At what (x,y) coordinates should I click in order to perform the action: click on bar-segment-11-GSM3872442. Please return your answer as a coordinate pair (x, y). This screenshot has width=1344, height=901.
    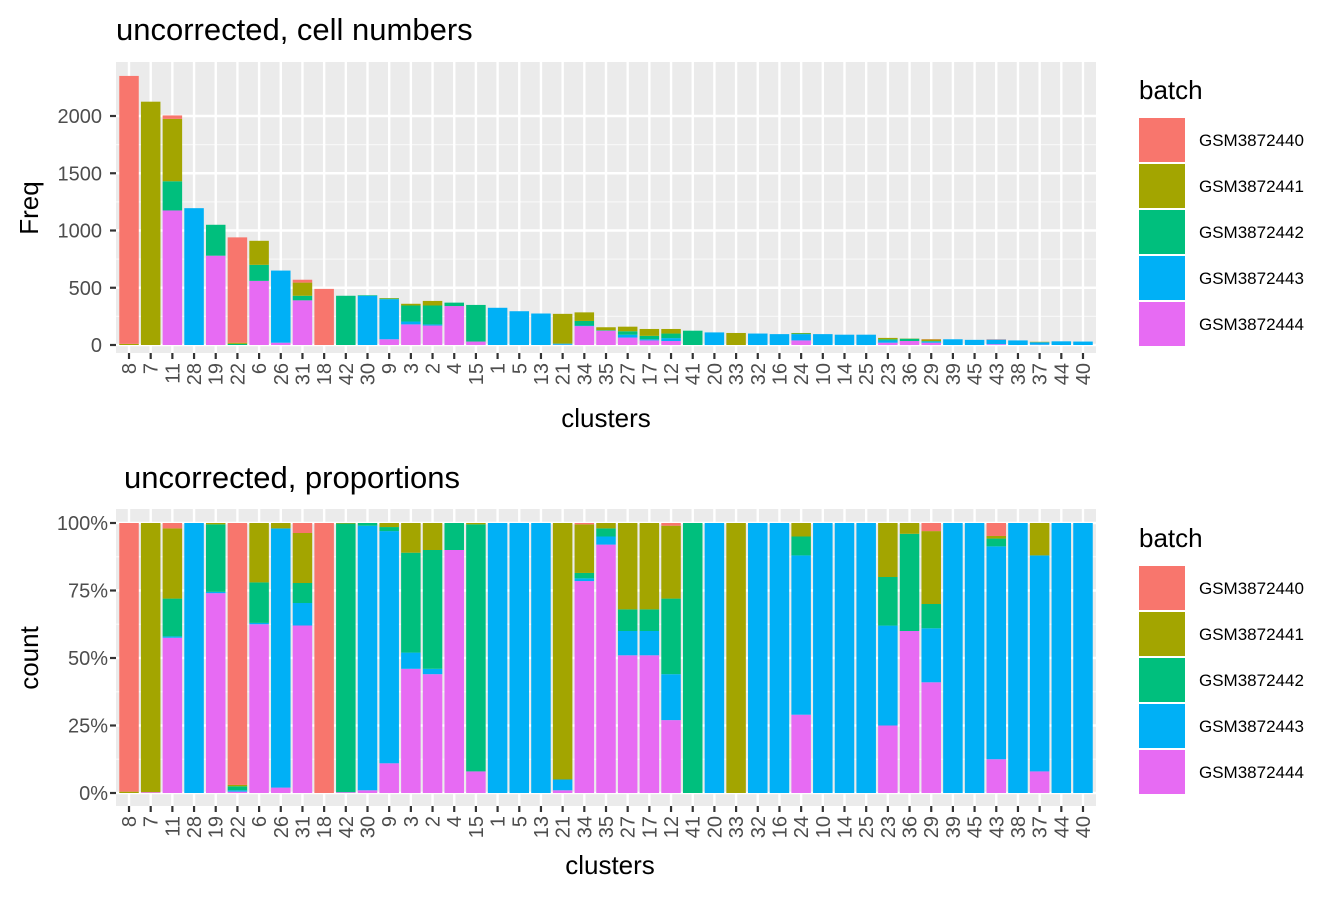
    Looking at the image, I should click on (173, 618).